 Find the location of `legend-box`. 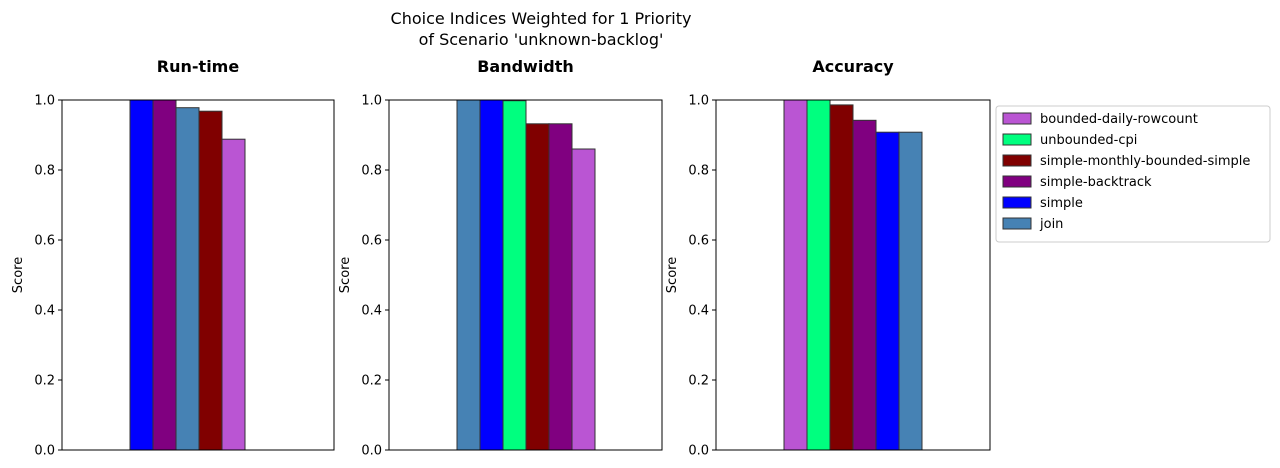

legend-box is located at coordinates (1133, 174).